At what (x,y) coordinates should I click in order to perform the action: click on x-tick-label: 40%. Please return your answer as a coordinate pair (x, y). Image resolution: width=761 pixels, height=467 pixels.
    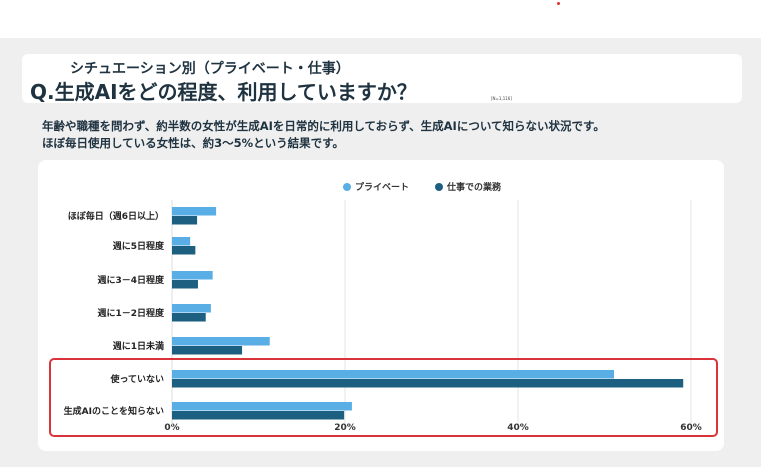
    Looking at the image, I should click on (518, 428).